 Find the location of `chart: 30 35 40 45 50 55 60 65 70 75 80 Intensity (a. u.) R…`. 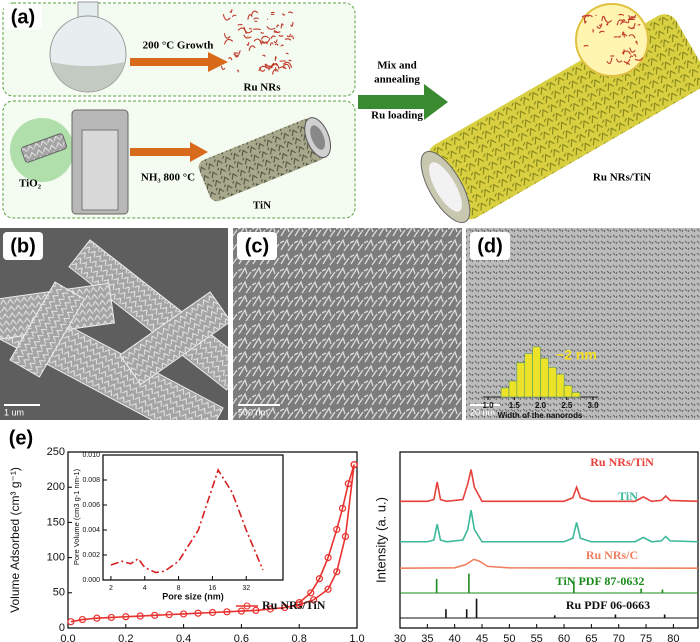

chart: 30 35 40 45 50 55 60 65 70 75 80 Intensity (a. u.) R… is located at coordinates (536, 546).